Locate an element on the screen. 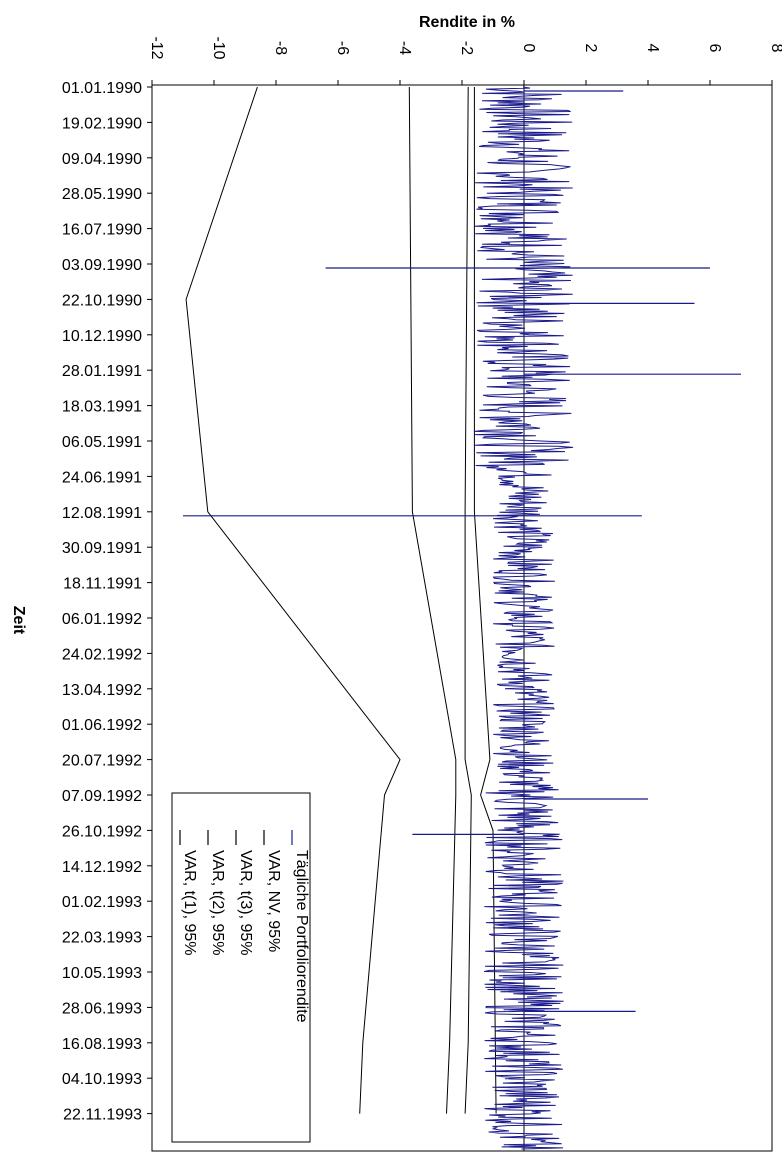 This screenshot has height=1159, width=782. time-tick-label: 07.09.1992 is located at coordinates (102, 796).